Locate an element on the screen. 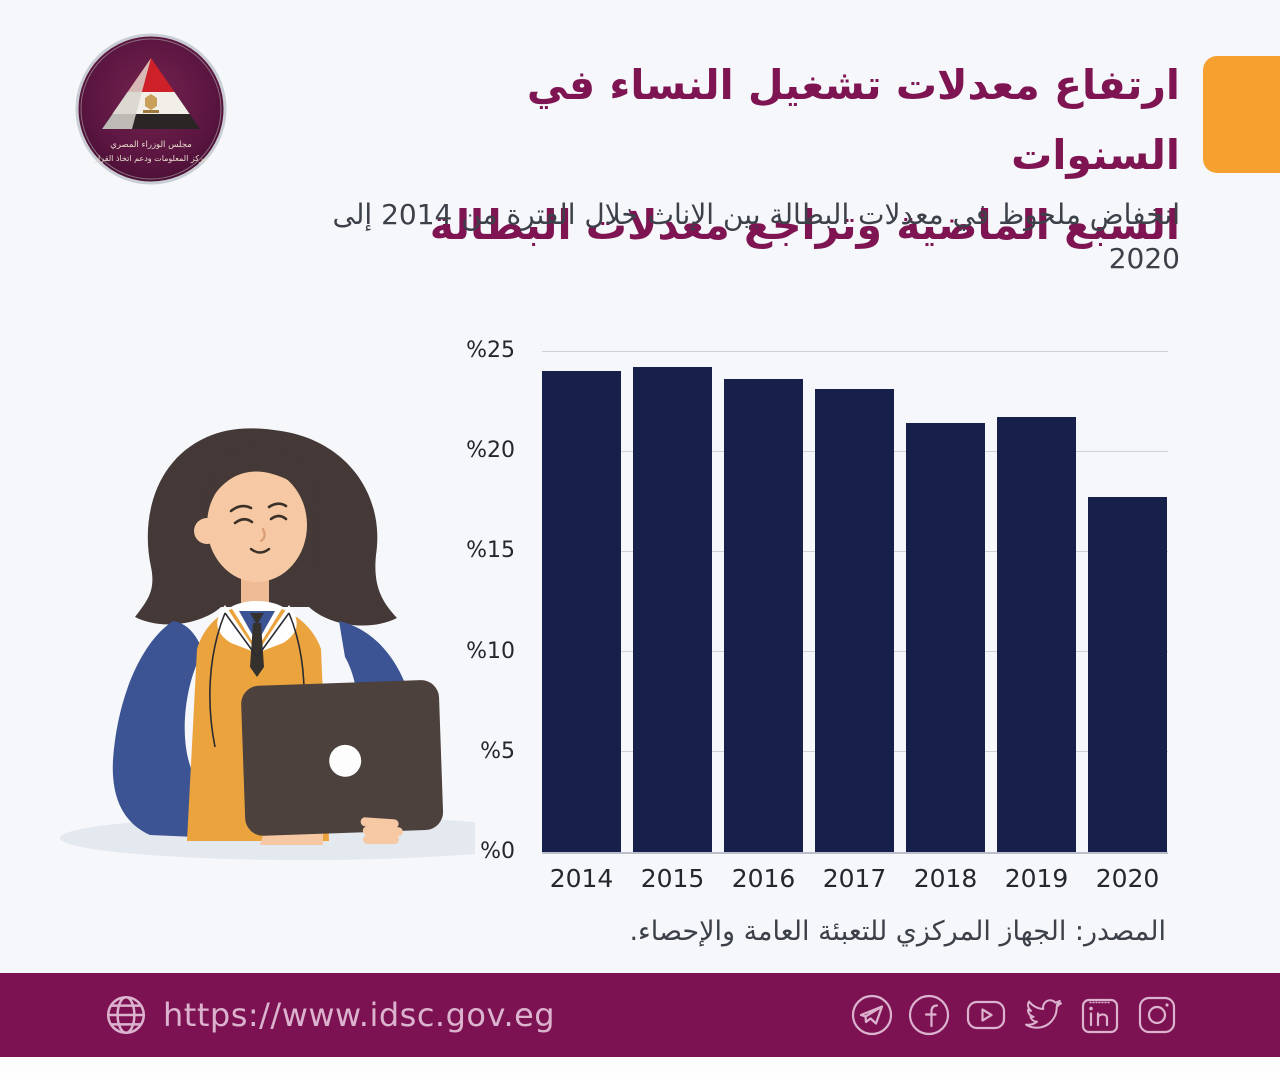 Image resolution: width=1280 pixels, height=1073 pixels. facebook-icon is located at coordinates (929, 1015).